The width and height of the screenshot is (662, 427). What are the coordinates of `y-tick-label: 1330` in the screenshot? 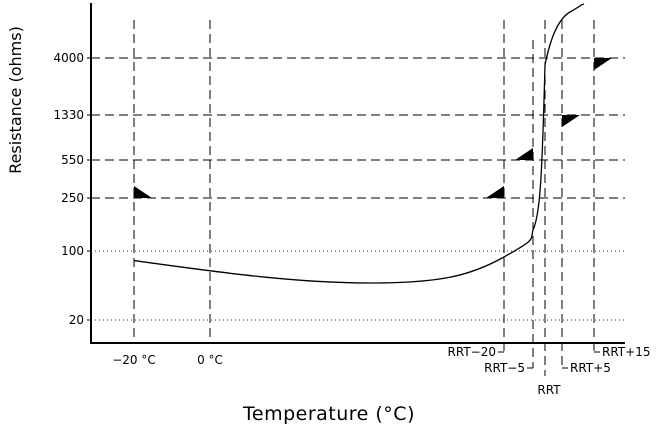 It's located at (68, 115).